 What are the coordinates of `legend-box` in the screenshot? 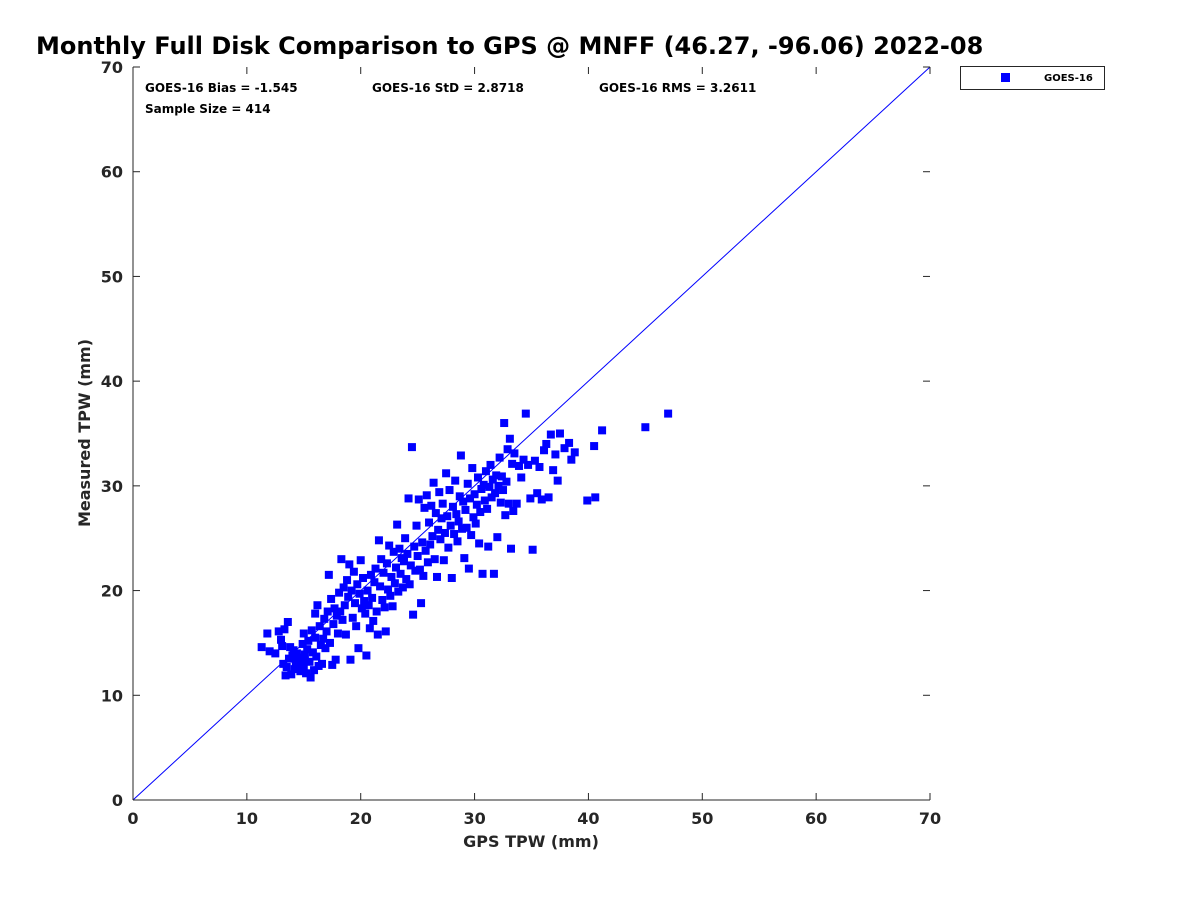 It's located at (1032, 78).